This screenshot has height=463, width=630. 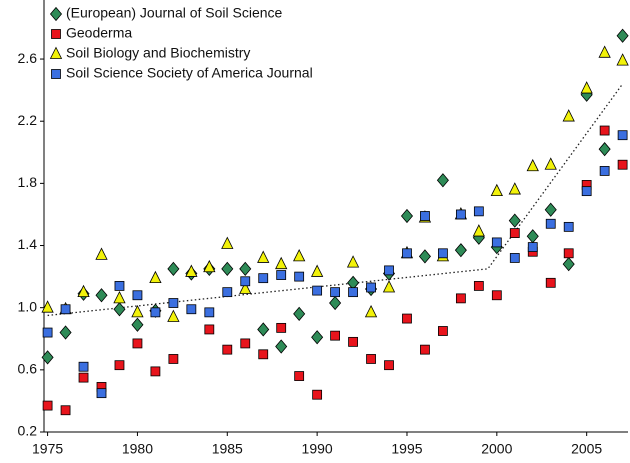 I want to click on y-tick-label: 1.4, so click(x=28, y=244).